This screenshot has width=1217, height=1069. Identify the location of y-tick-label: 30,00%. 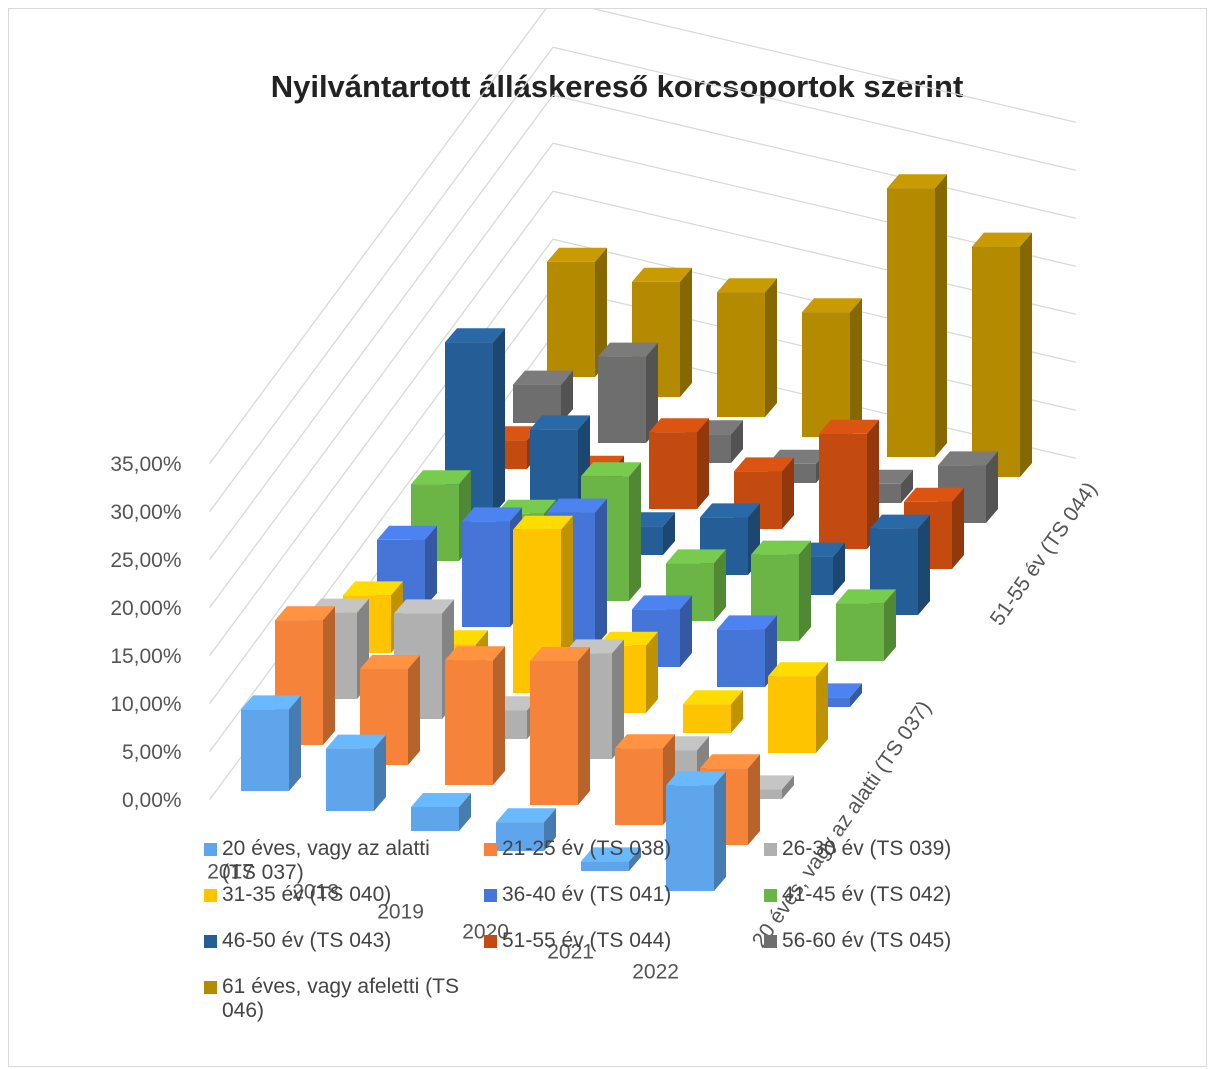
(145, 512).